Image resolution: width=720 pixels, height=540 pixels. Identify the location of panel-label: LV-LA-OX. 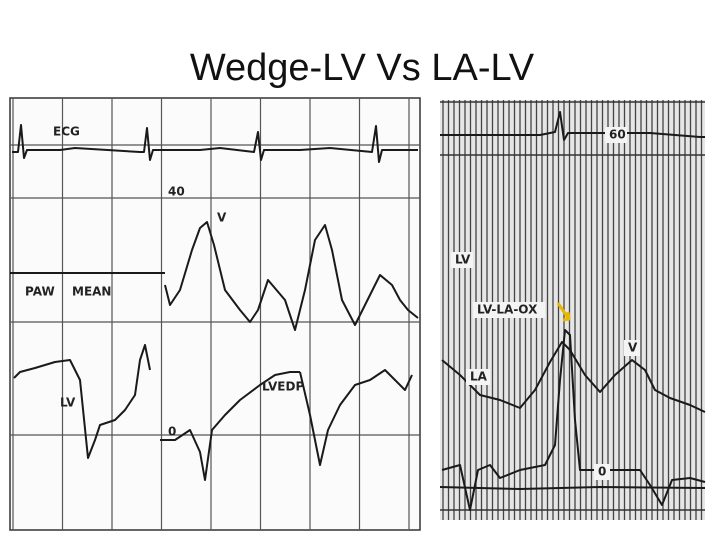
(507, 310).